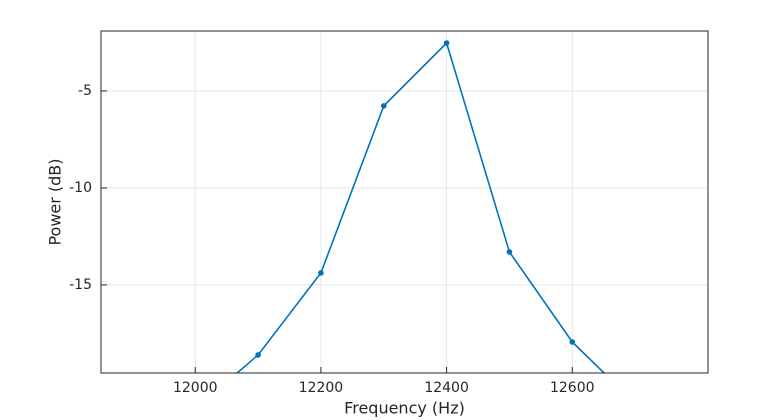 The image size is (783, 420). Describe the element at coordinates (404, 408) in the screenshot. I see `x-axis-label: Frequency (Hz)` at that location.